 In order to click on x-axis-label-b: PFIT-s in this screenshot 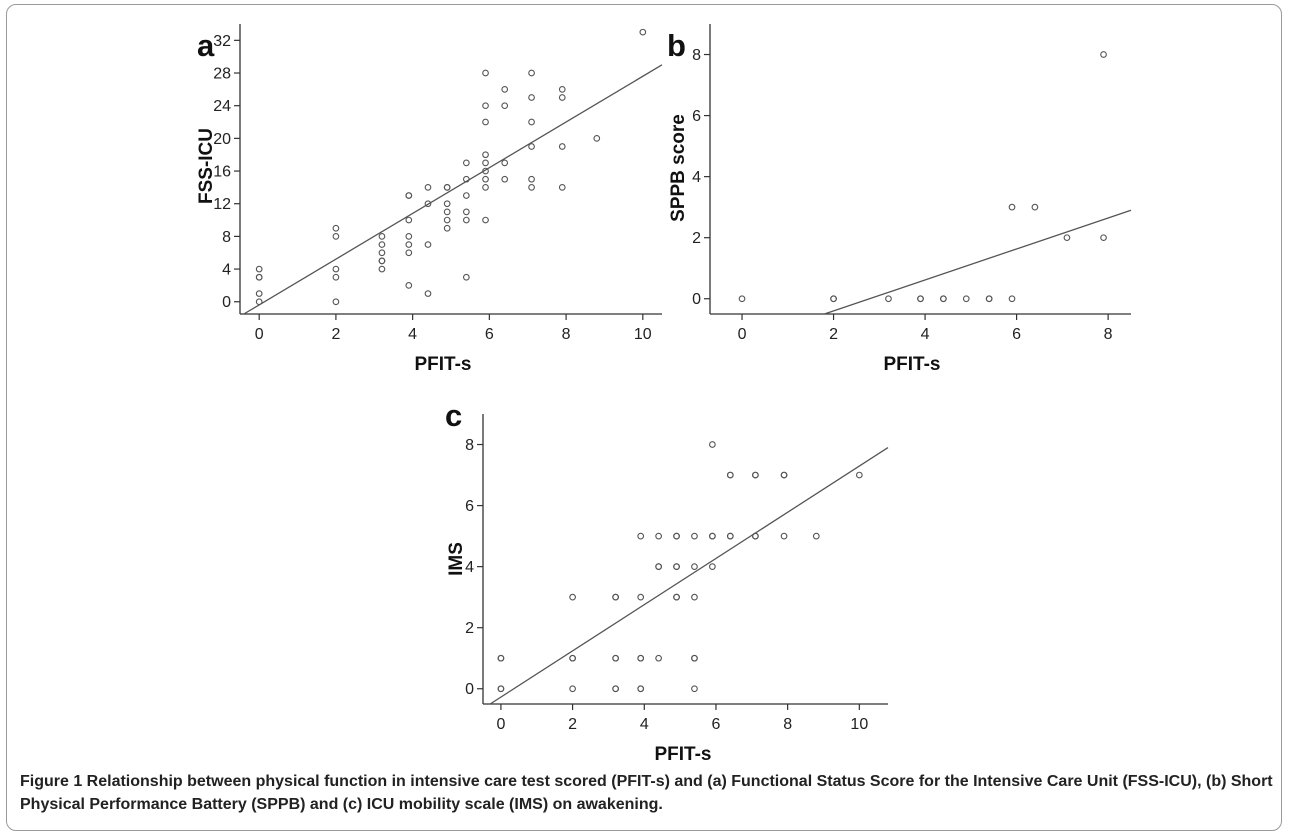, I will do `click(911, 364)`.